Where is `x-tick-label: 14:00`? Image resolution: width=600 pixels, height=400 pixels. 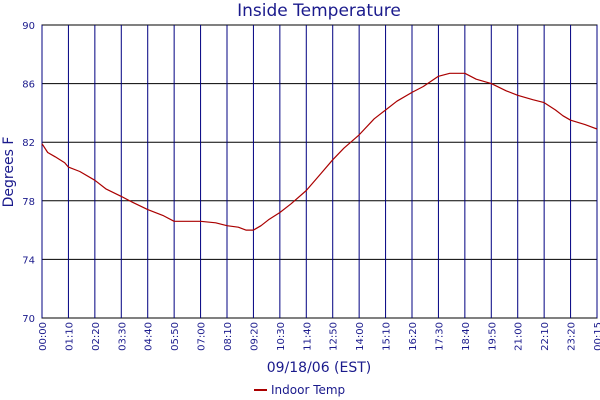 x-tick-label: 14:00 is located at coordinates (360, 336).